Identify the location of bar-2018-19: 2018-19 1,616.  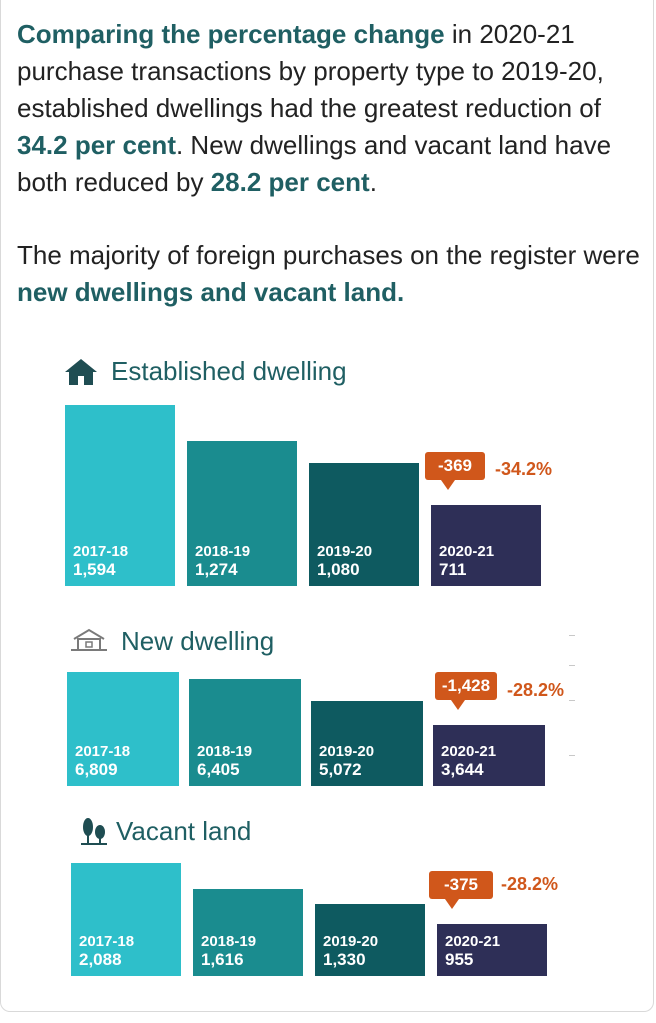
(248, 932).